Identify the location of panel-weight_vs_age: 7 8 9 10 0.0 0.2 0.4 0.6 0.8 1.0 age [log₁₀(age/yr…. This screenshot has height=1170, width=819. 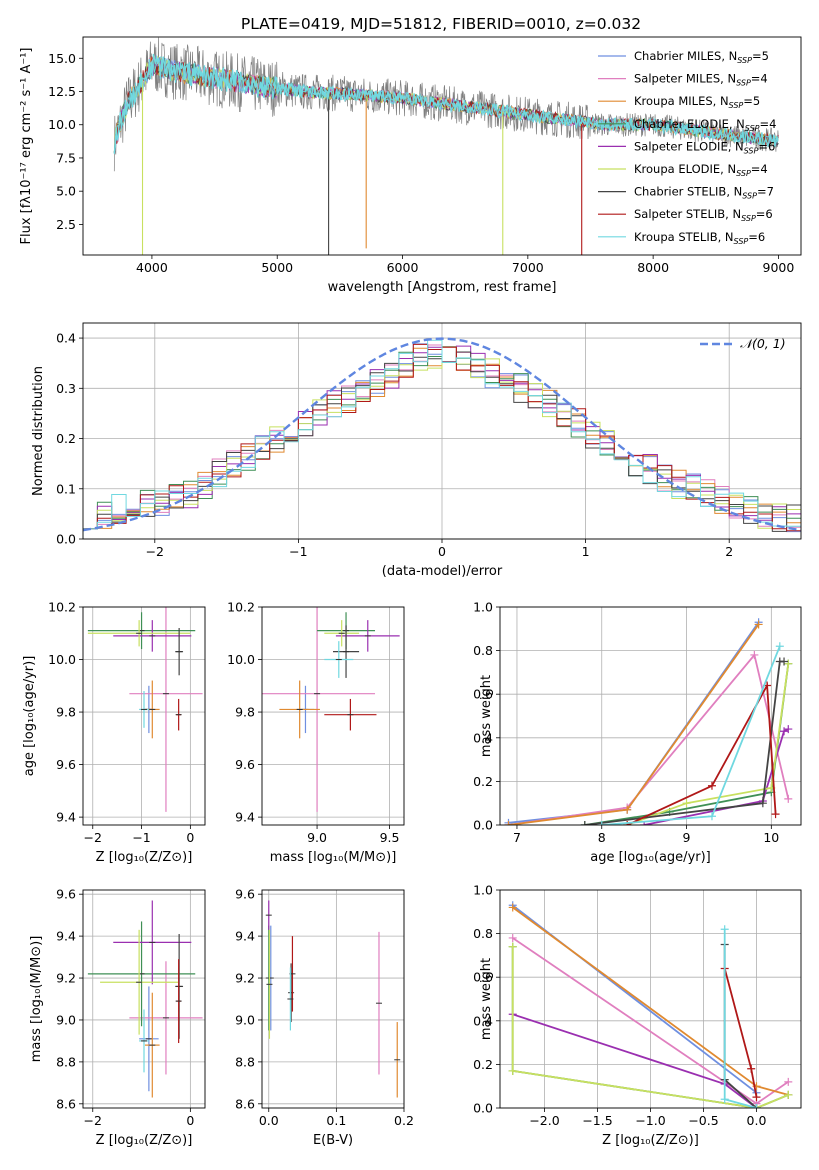
(637, 732).